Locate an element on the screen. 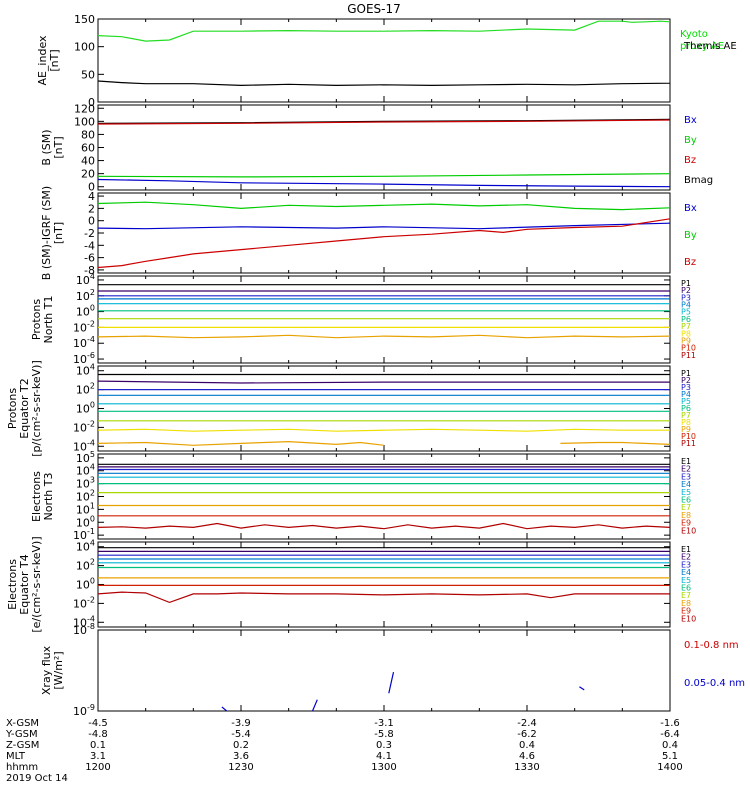 The width and height of the screenshot is (750, 800). x-axis-value: -6.2 is located at coordinates (527, 734).